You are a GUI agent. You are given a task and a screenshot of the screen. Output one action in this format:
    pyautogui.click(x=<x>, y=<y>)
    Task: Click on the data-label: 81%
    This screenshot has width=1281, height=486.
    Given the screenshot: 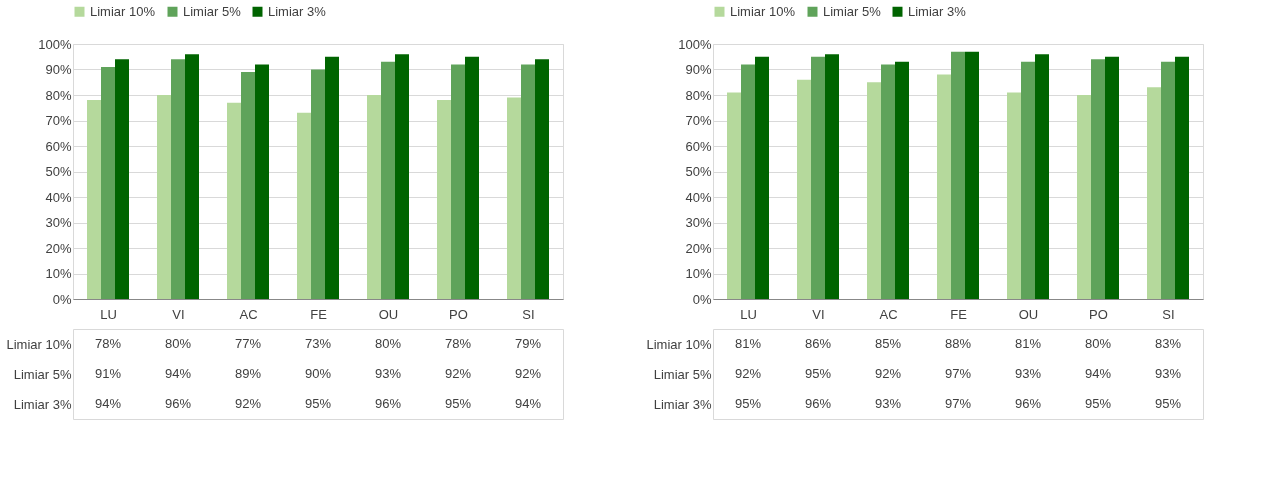 What is the action you would take?
    pyautogui.click(x=748, y=343)
    